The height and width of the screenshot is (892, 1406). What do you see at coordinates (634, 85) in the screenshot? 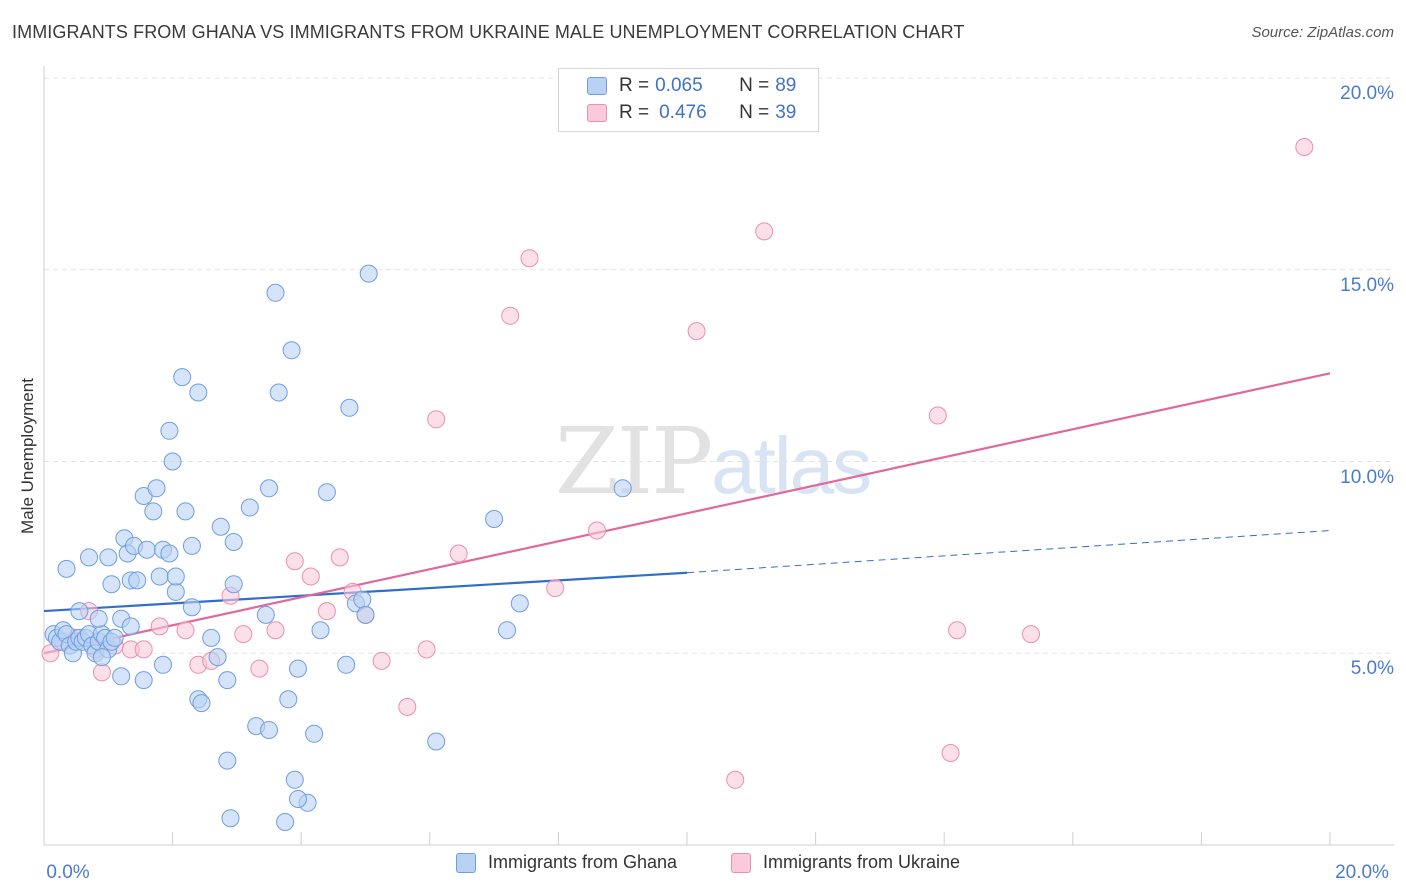
I see `ghana-r-label: R =` at bounding box center [634, 85].